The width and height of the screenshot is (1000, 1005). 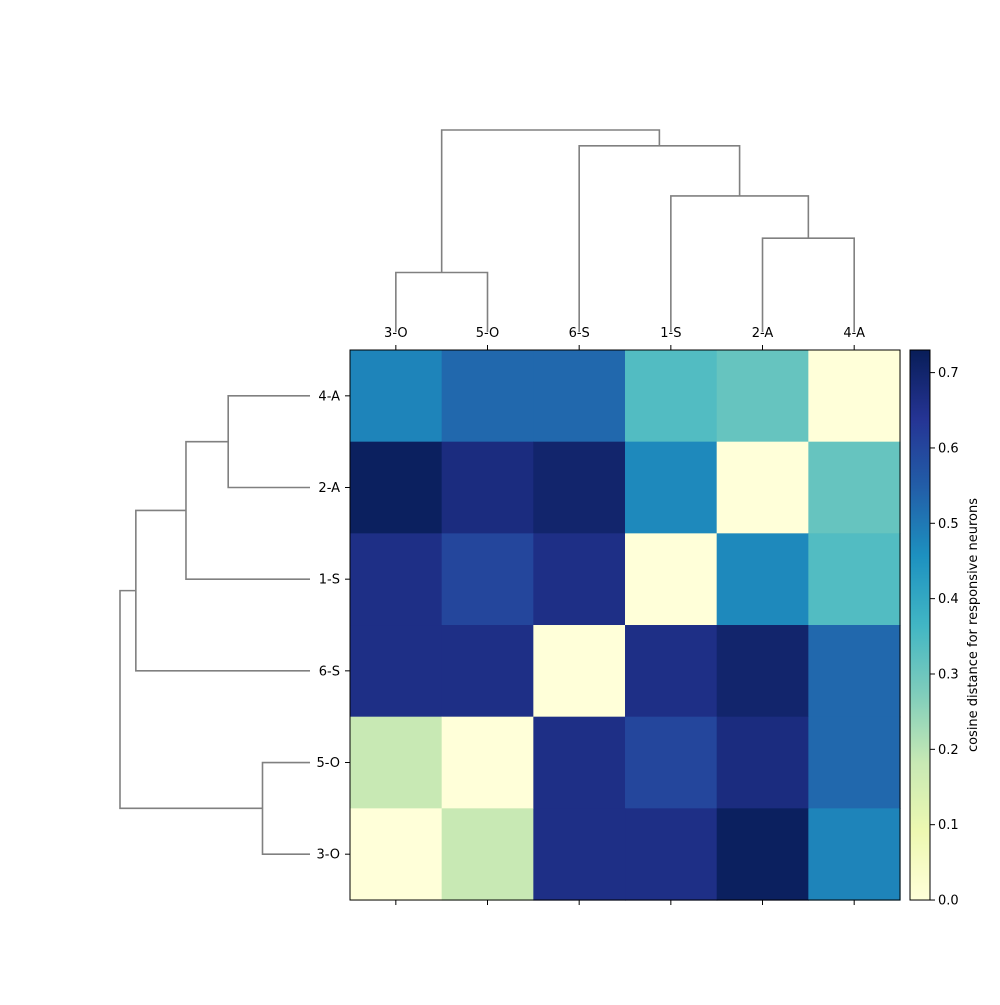 I want to click on colorbar-tick-label: 0.6, so click(x=948, y=448).